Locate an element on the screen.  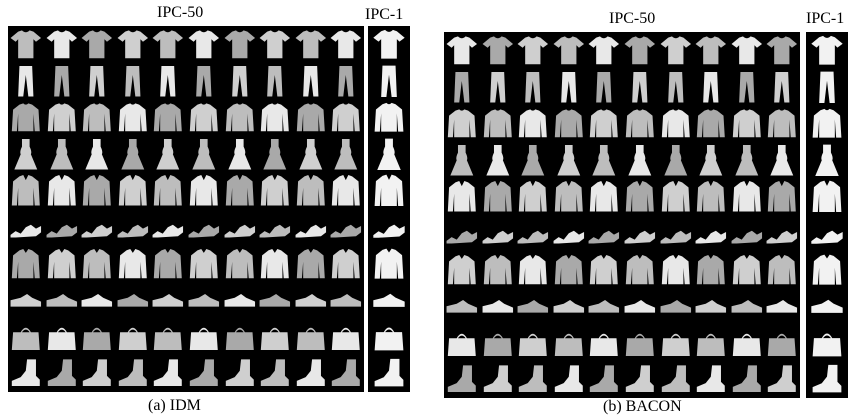
sneaker-sample is located at coordinates (498, 306).